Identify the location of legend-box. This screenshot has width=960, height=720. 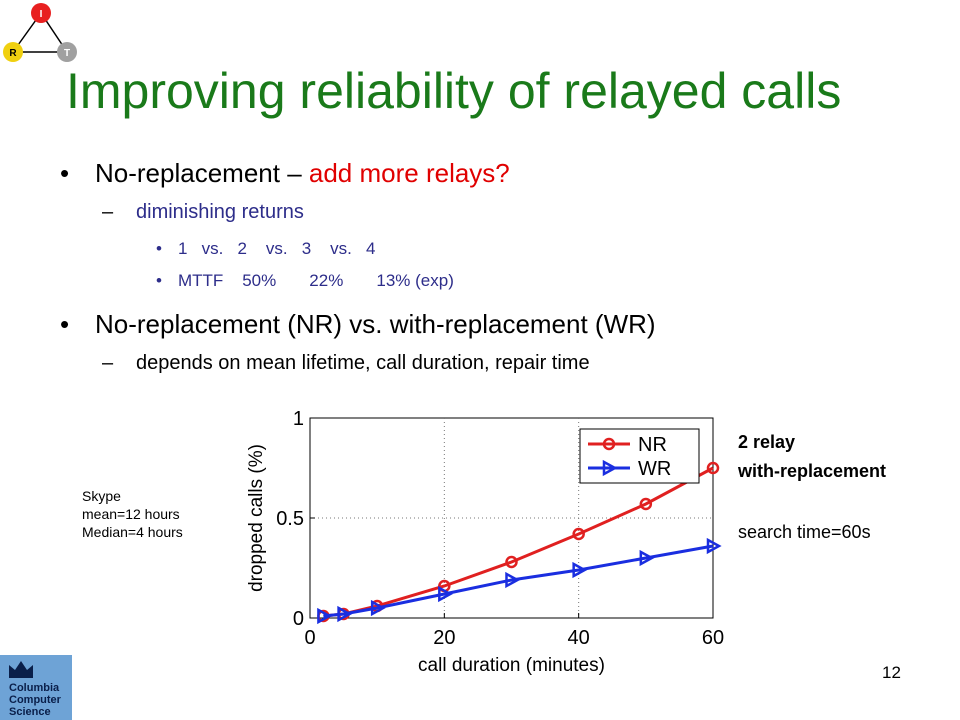
(639, 456).